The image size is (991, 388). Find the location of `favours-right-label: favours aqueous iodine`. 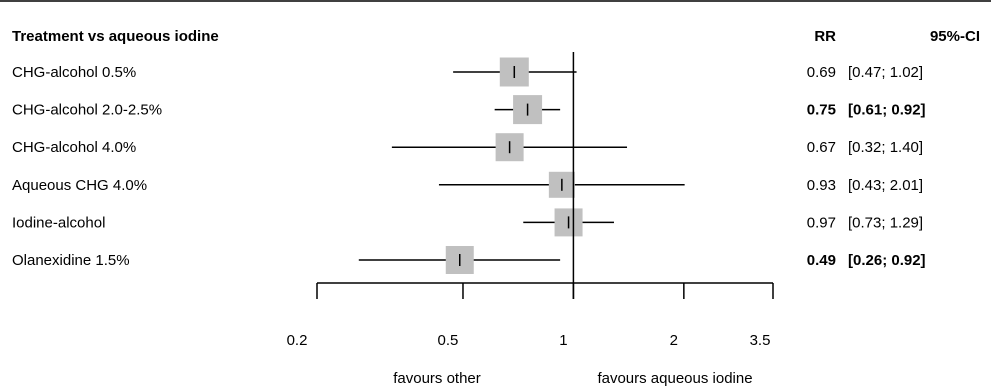

favours-right-label: favours aqueous iodine is located at coordinates (674, 378).